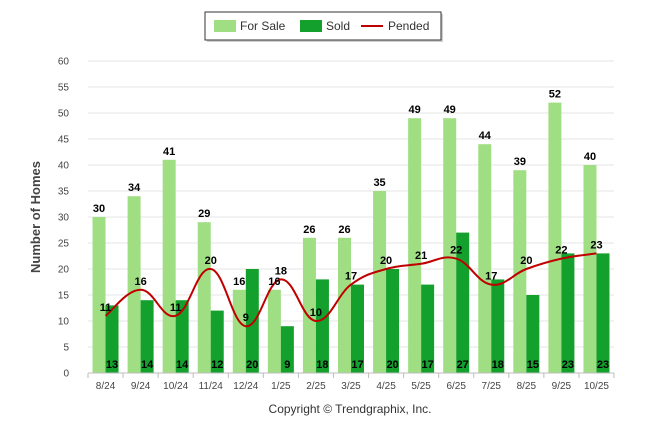  Describe the element at coordinates (316, 386) in the screenshot. I see `x-tick-label: 2/25` at that location.